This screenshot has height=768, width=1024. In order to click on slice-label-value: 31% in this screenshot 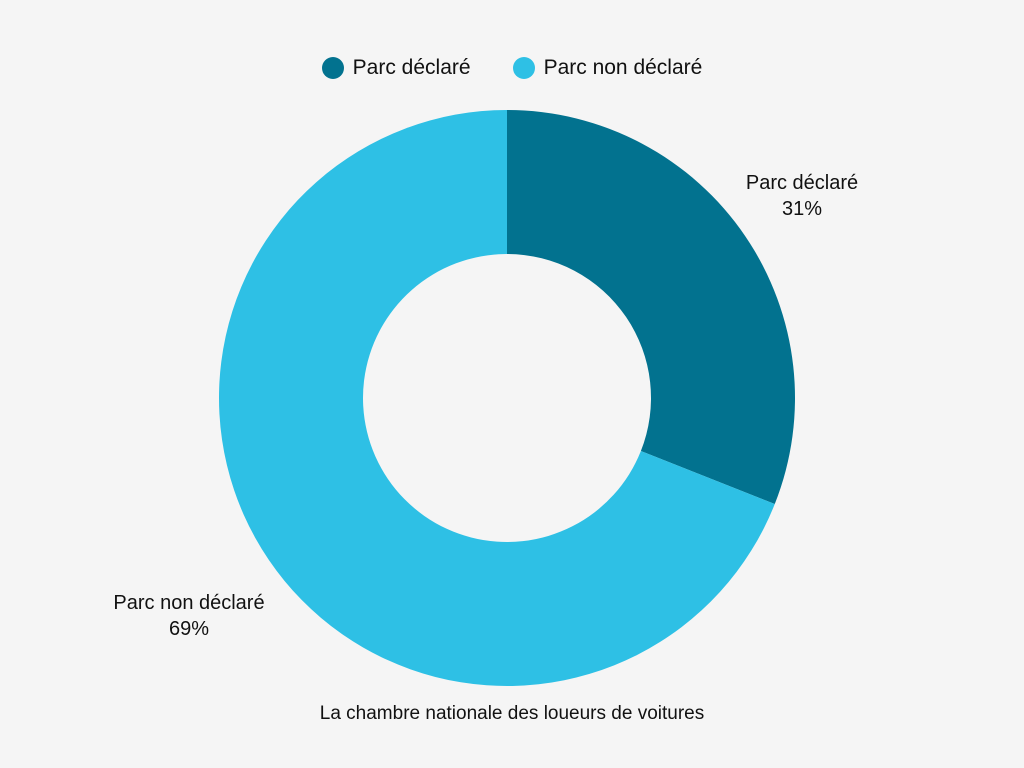, I will do `click(802, 209)`.